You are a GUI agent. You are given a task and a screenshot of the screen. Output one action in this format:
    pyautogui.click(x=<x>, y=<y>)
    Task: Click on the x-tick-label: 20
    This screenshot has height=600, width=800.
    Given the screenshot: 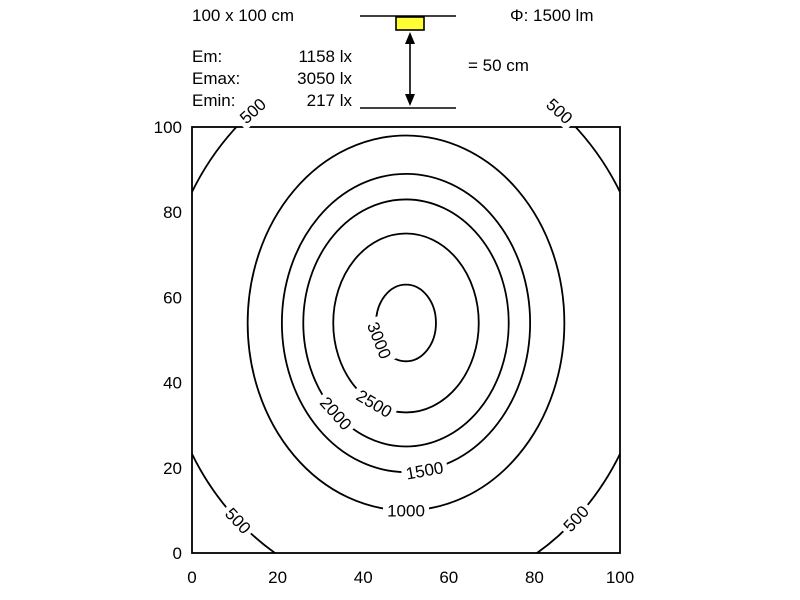 What is the action you would take?
    pyautogui.click(x=277, y=577)
    